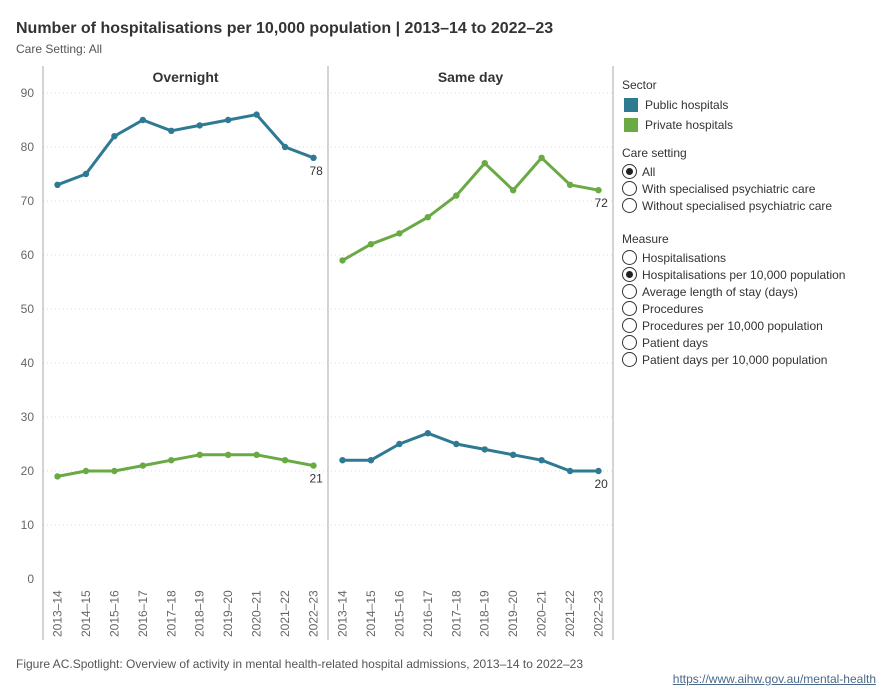 This screenshot has height=700, width=890. What do you see at coordinates (28, 93) in the screenshot?
I see `y-tick-label: 90` at bounding box center [28, 93].